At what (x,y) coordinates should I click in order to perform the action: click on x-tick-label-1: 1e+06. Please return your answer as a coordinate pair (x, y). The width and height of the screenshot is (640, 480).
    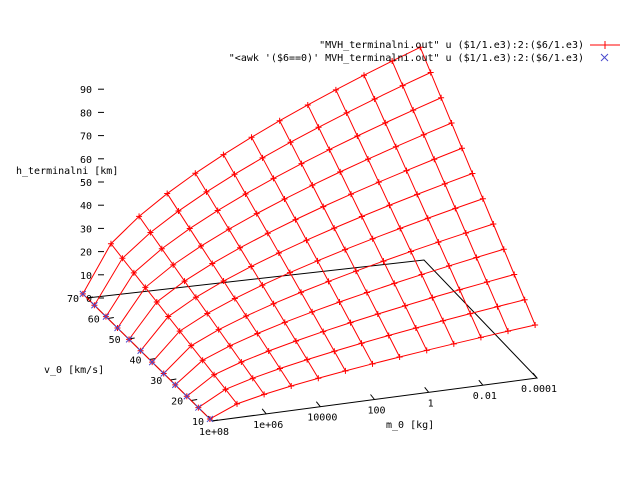
    Looking at the image, I should click on (268, 425).